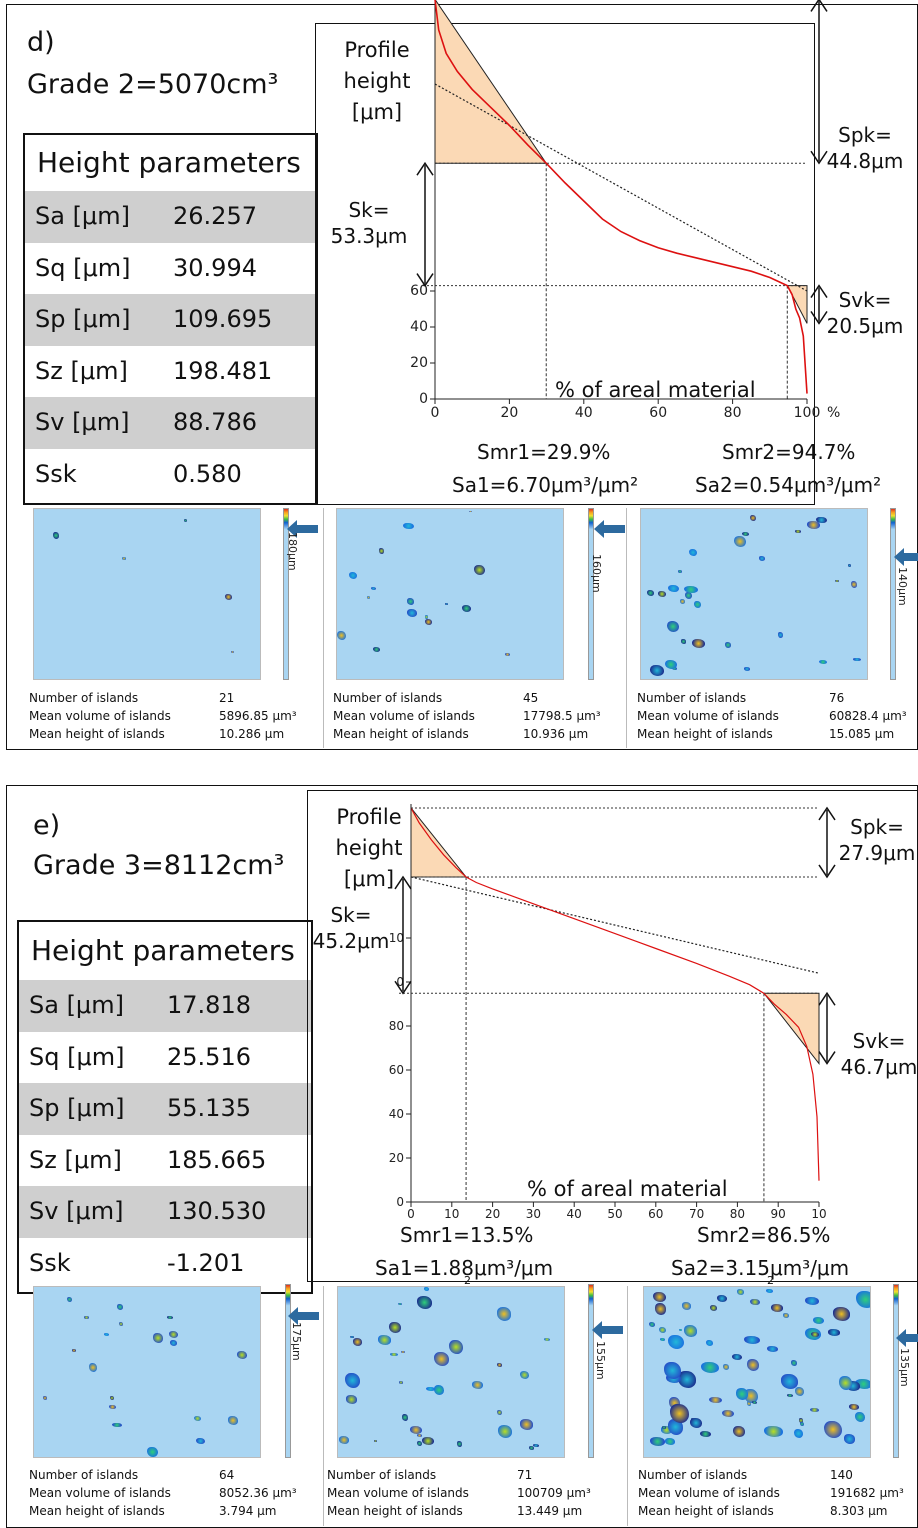 This screenshot has height=1528, width=918. What do you see at coordinates (439, 842) in the screenshot?
I see `spk-triangle` at bounding box center [439, 842].